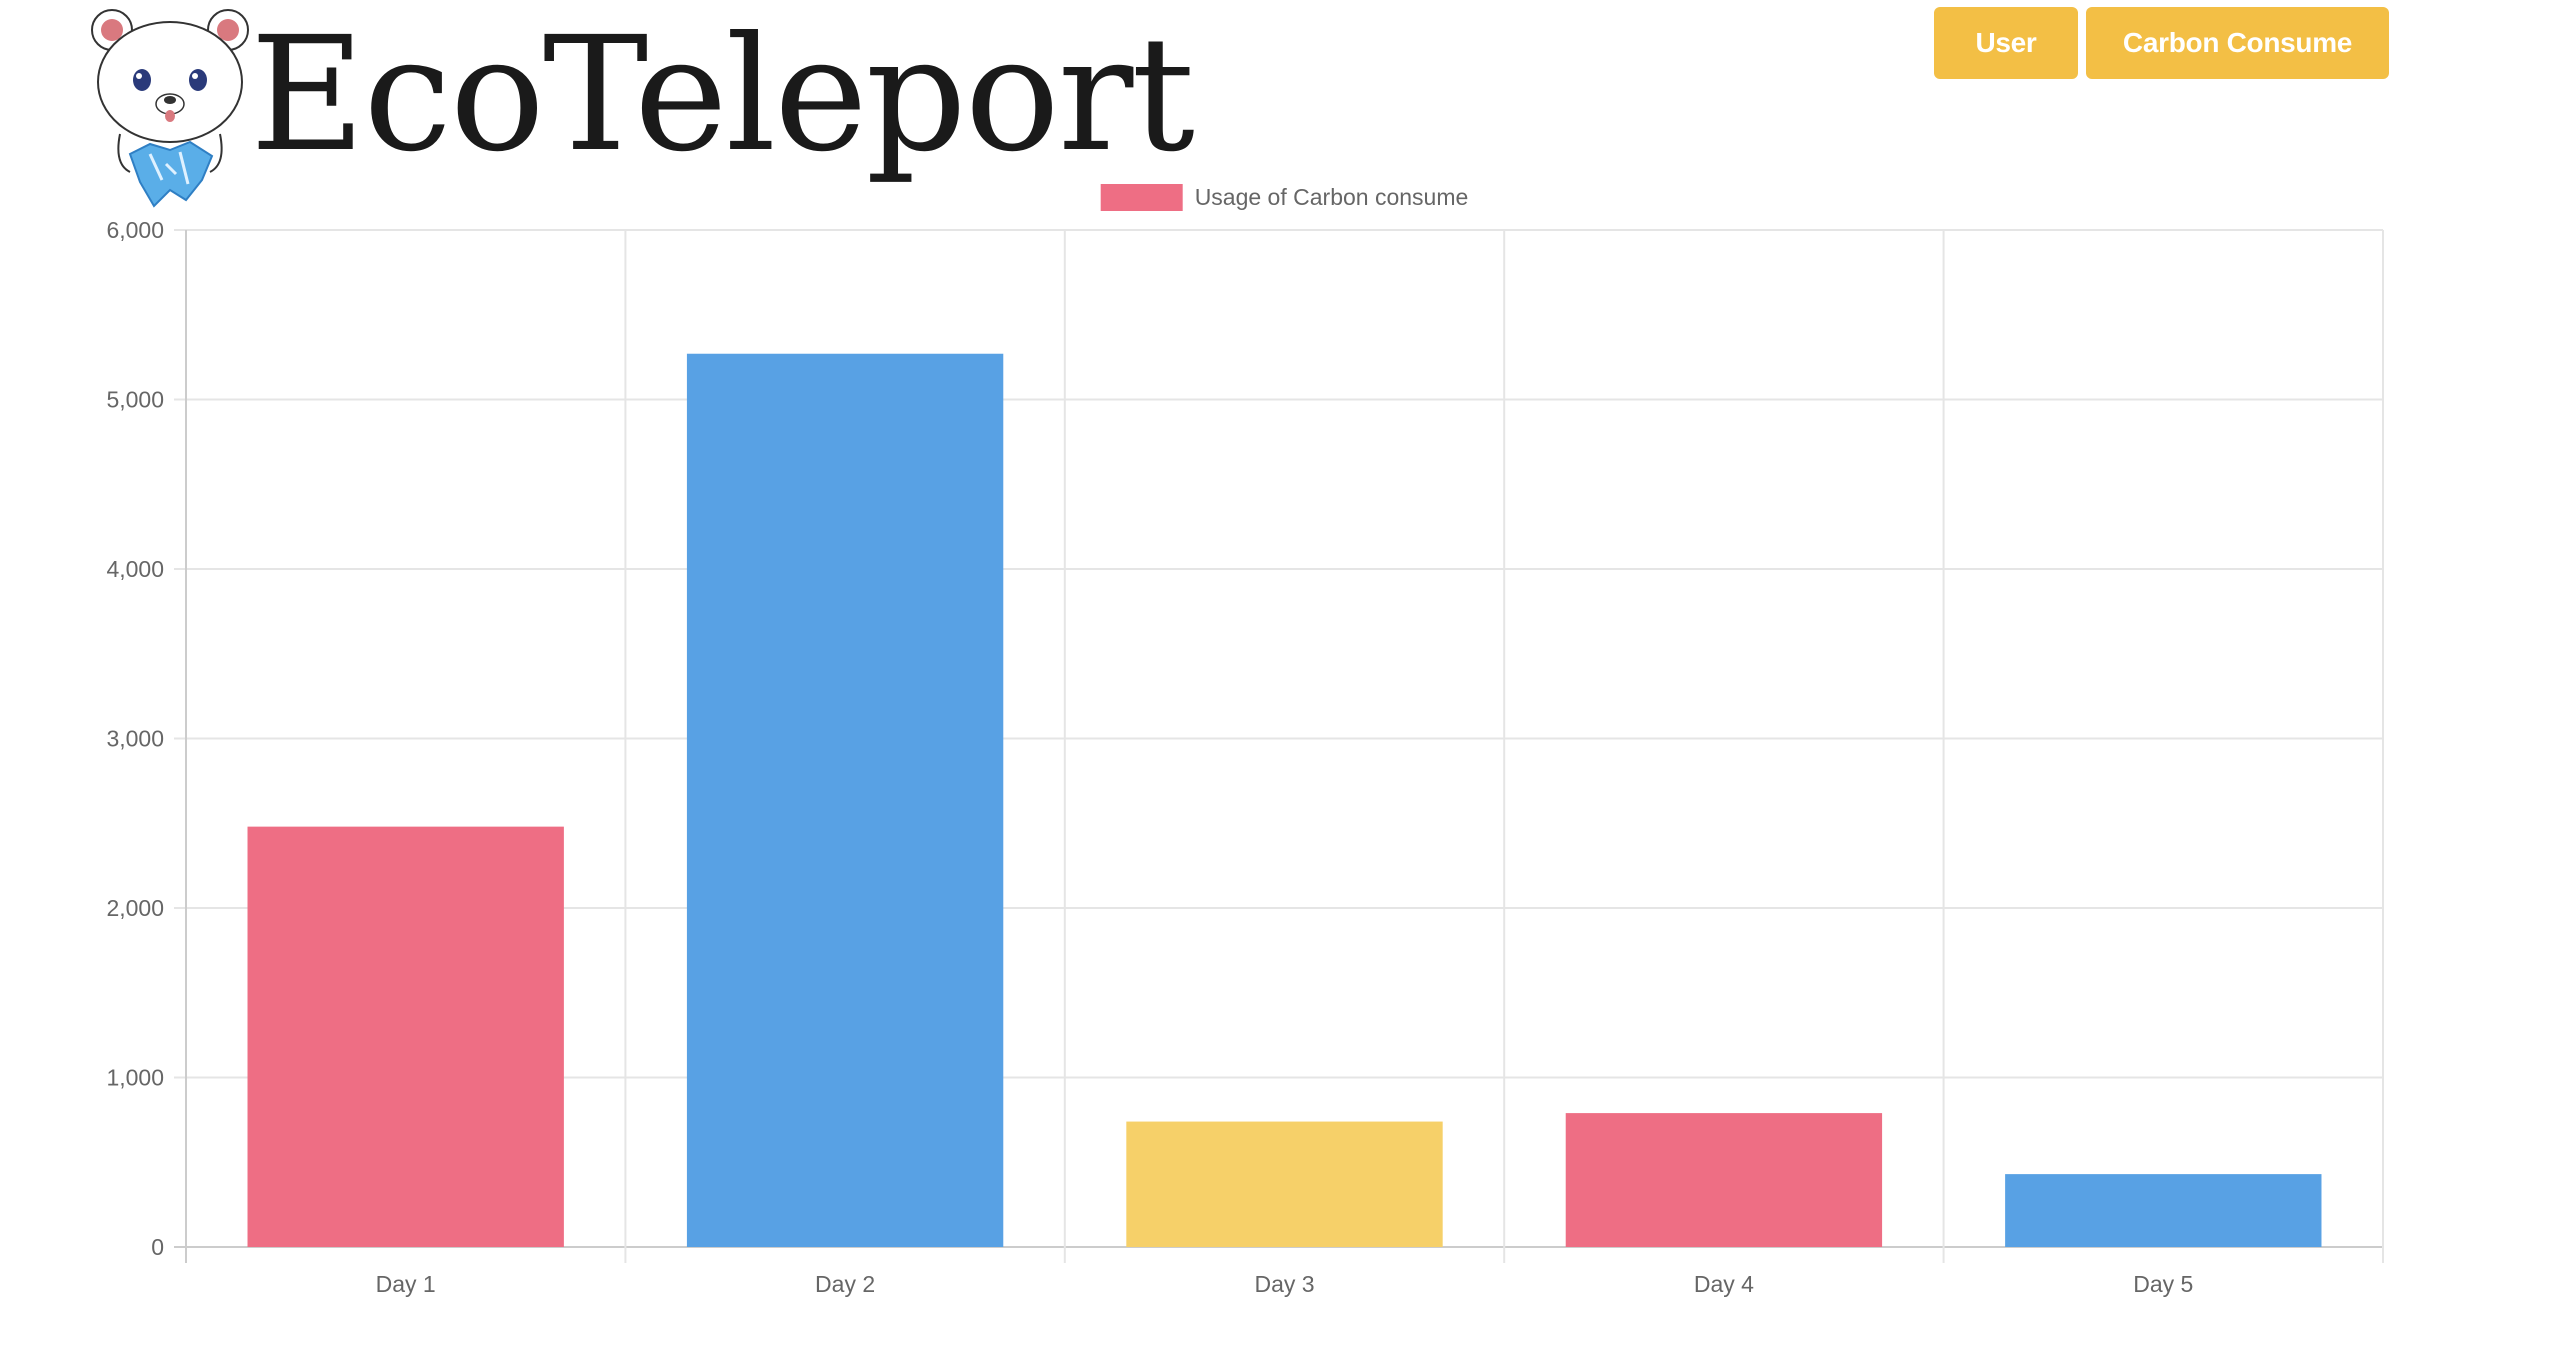 This screenshot has height=1361, width=2550. What do you see at coordinates (157, 1247) in the screenshot?
I see `y-tick-label: 0` at bounding box center [157, 1247].